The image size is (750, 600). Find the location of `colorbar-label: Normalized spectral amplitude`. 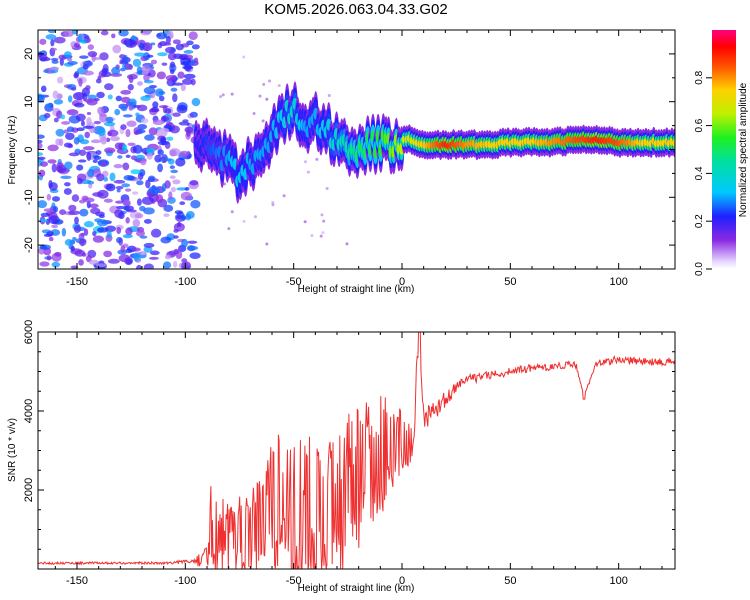

colorbar-label: Normalized spectral amplitude is located at coordinates (743, 149).